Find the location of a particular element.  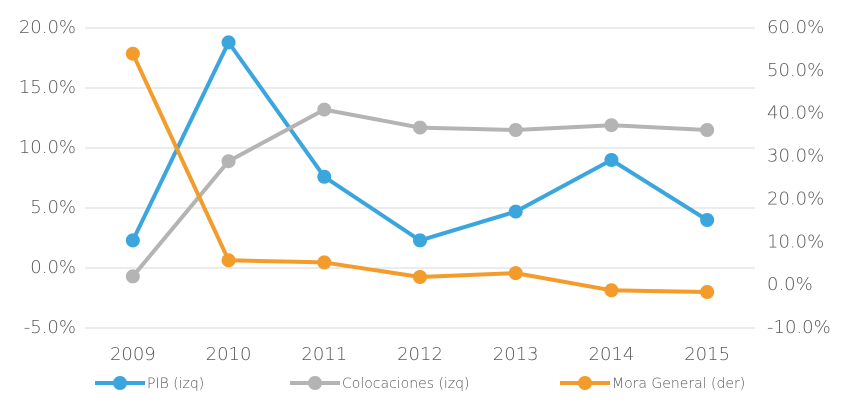

y2-tick-label: 50.0% is located at coordinates (795, 70).